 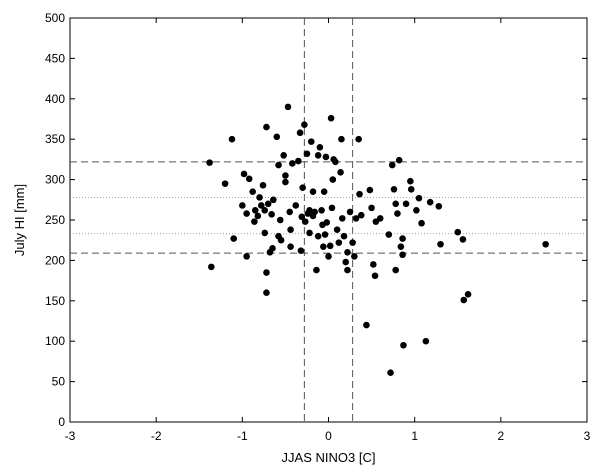 I want to click on y-axis-label: July HI [mm], so click(x=19, y=220).